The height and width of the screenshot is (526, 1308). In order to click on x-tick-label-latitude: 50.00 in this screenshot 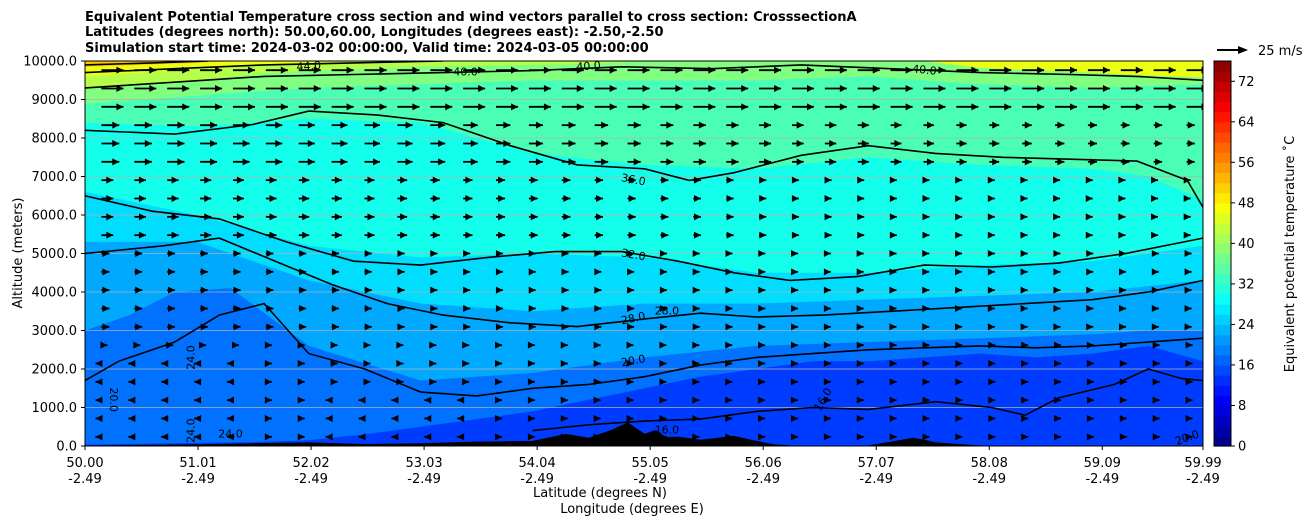, I will do `click(84, 463)`.